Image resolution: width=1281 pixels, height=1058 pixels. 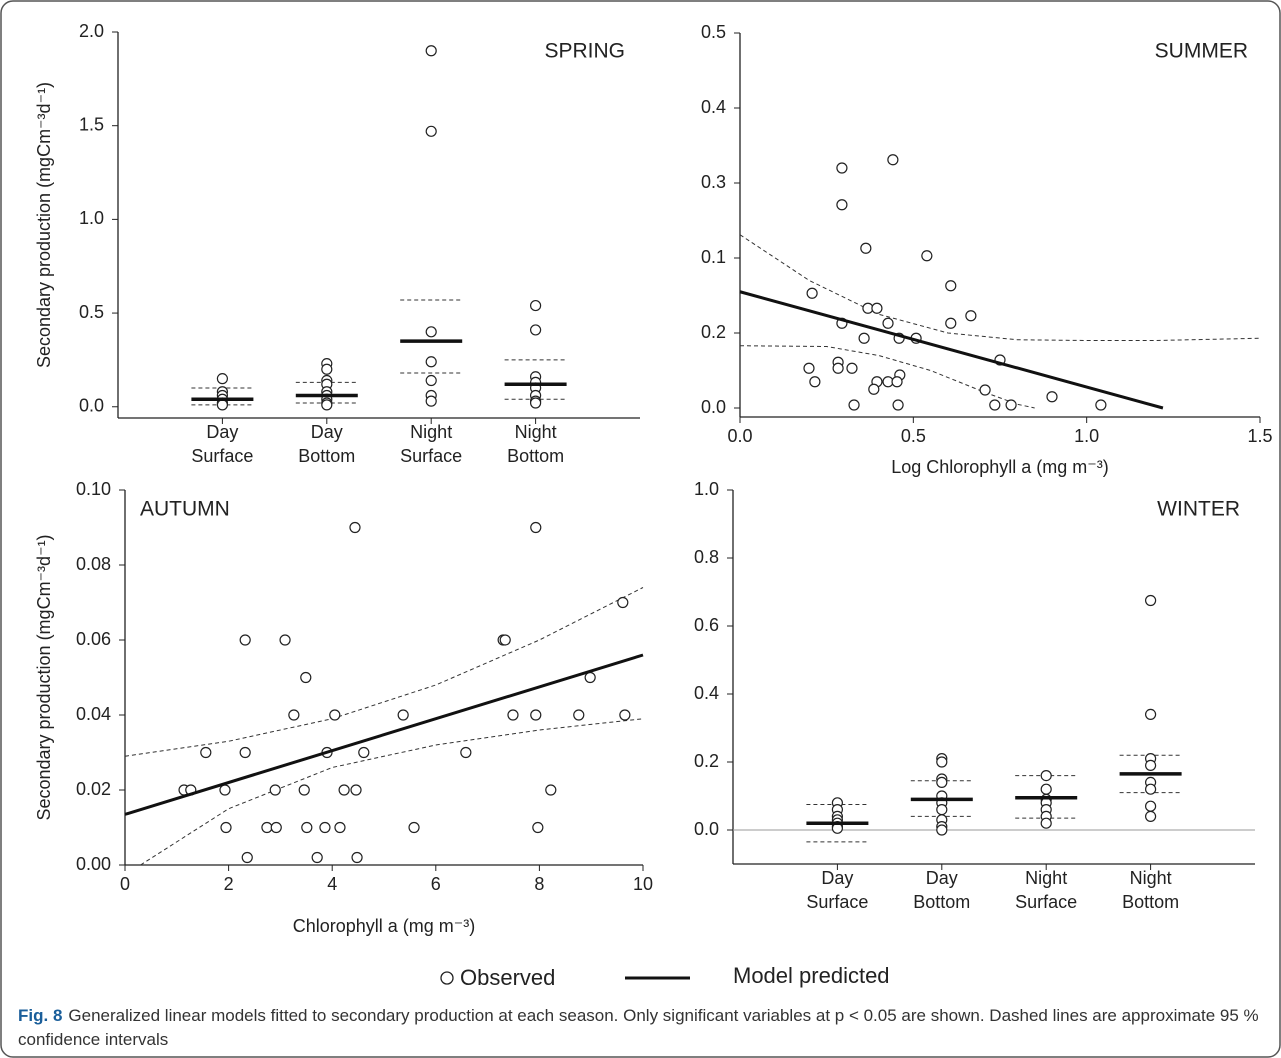 I want to click on panel-title: SPRING, so click(x=584, y=51).